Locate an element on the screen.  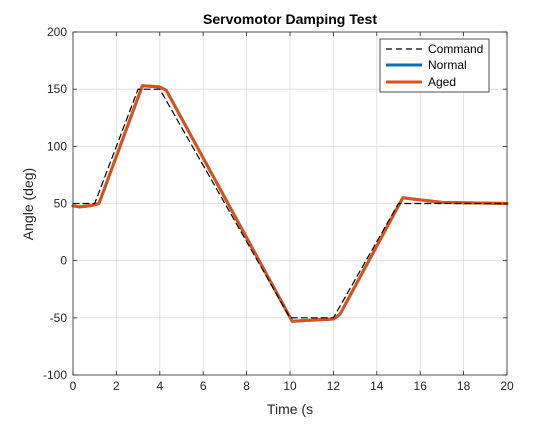
x-axis-label: Time (s is located at coordinates (290, 409).